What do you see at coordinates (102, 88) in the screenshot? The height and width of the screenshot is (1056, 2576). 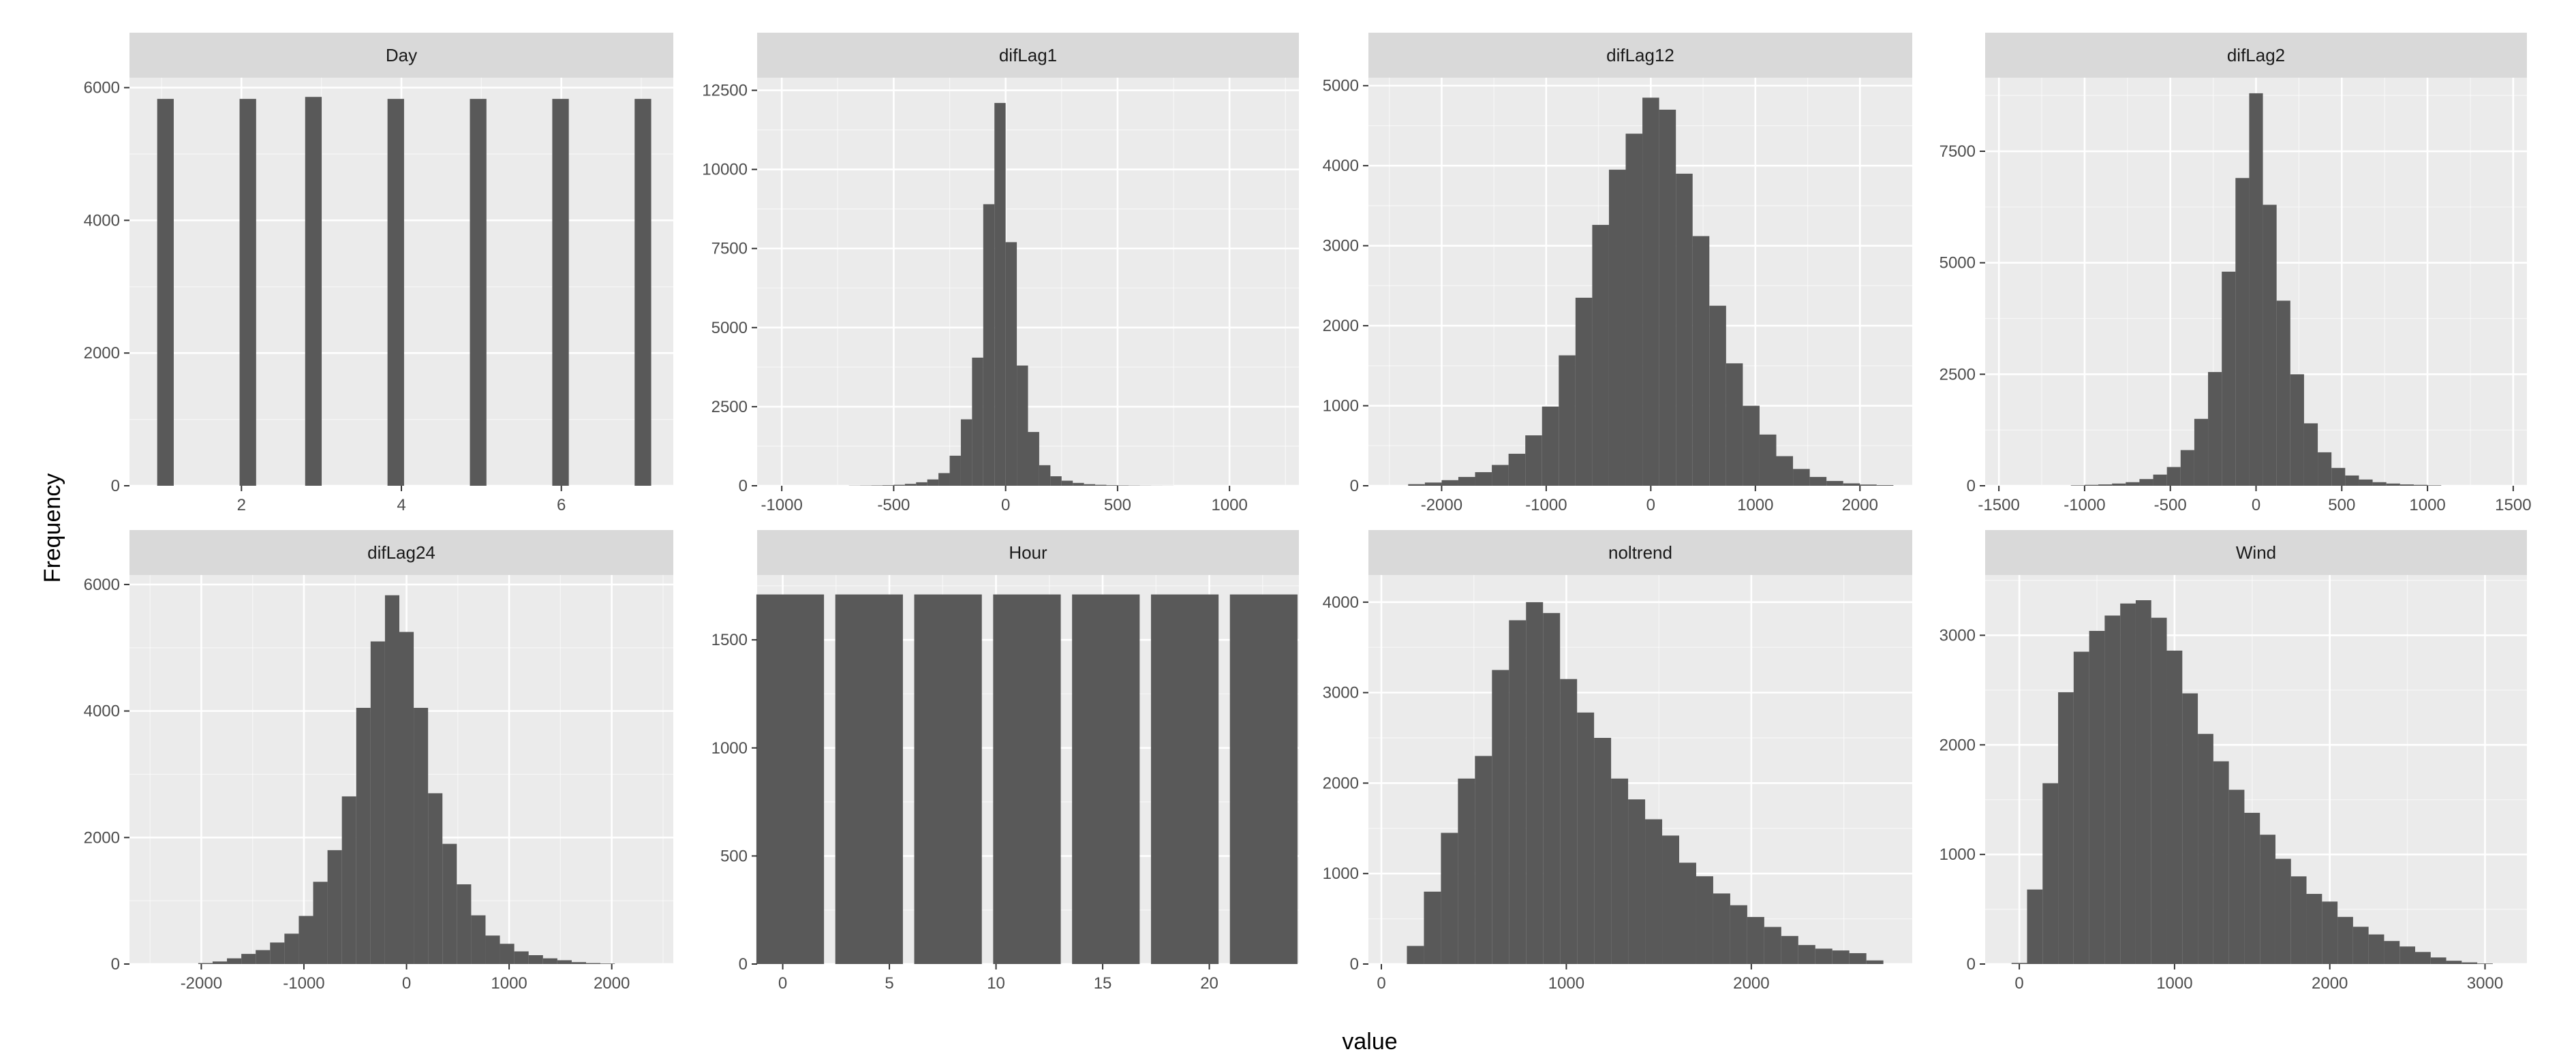 I see `y-tick-label: 6000` at bounding box center [102, 88].